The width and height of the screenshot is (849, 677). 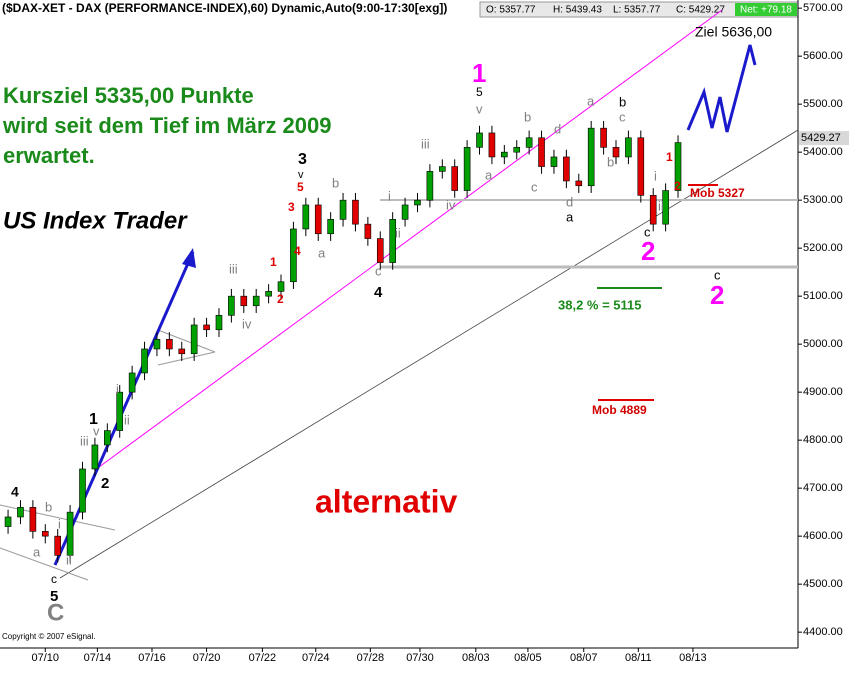 I want to click on annotation: wird seit dem Tief im März 2009, so click(x=167, y=125).